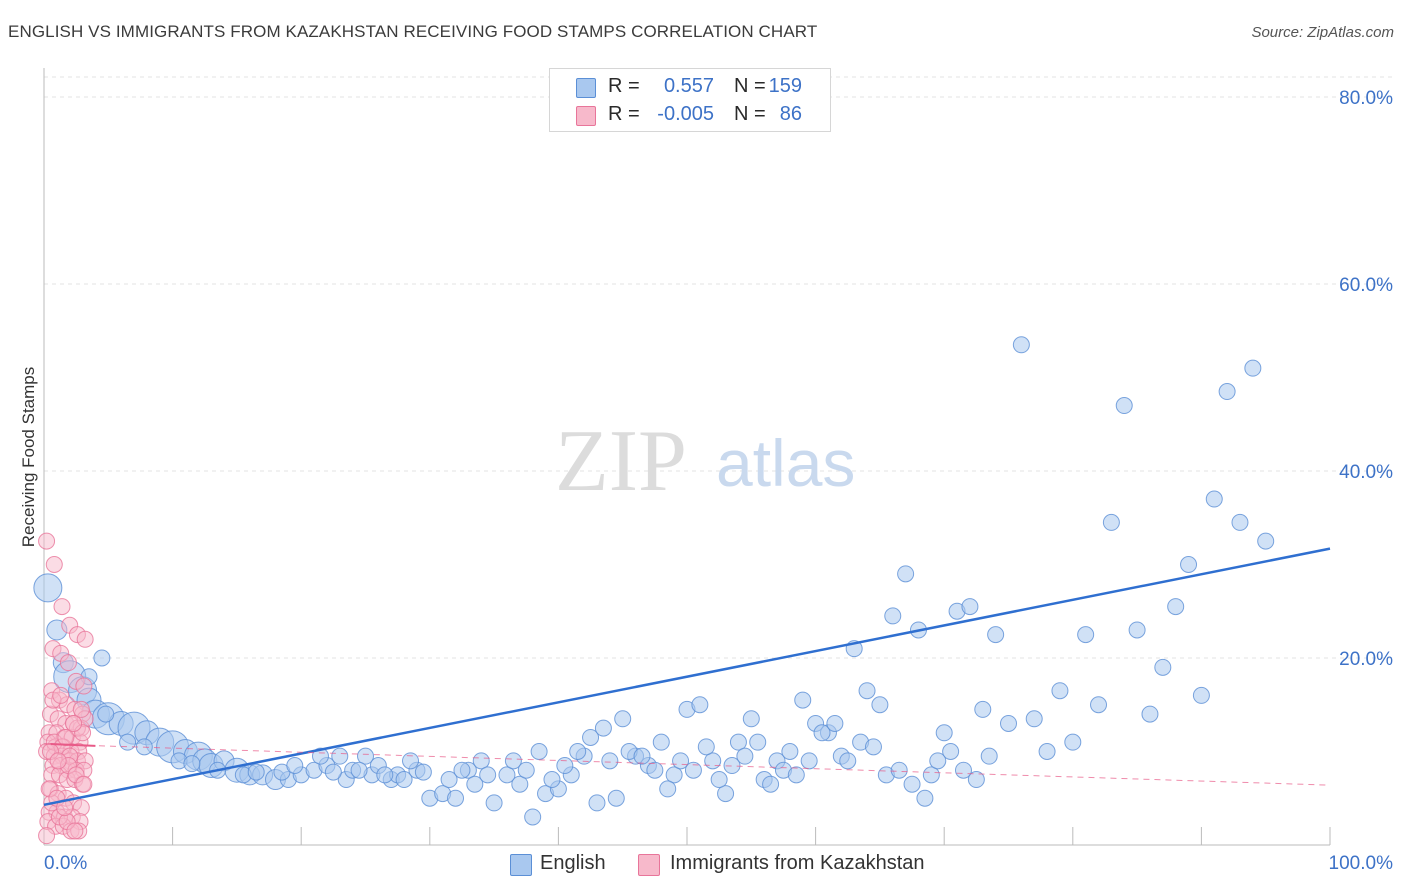 Image resolution: width=1406 pixels, height=892 pixels. What do you see at coordinates (785, 86) in the screenshot?
I see `legend-n-value: 159` at bounding box center [785, 86].